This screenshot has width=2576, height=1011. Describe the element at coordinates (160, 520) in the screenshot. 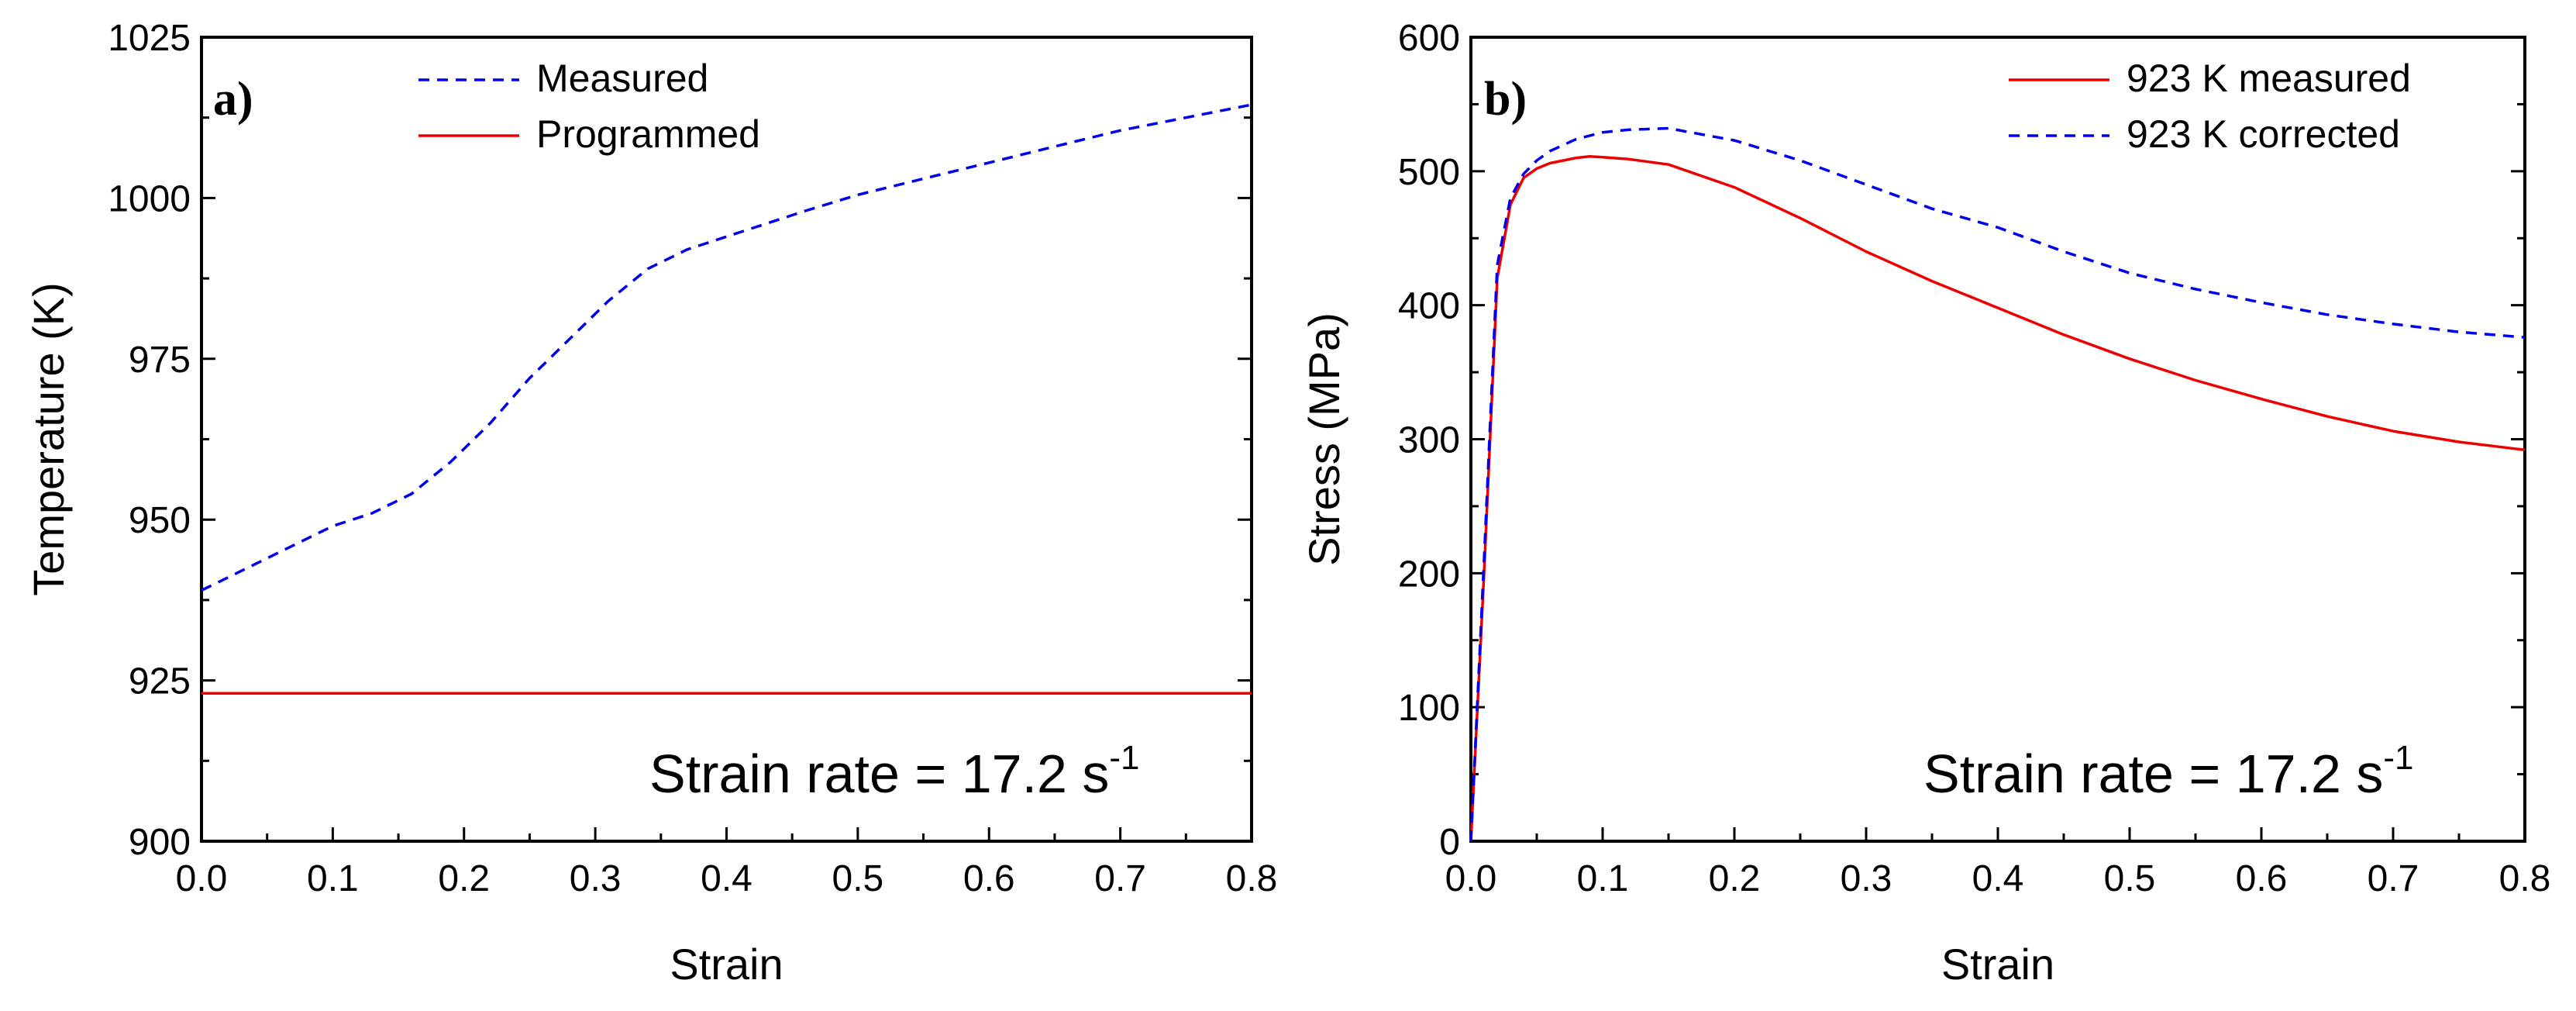

I see `y-tick-label-a: 950` at that location.